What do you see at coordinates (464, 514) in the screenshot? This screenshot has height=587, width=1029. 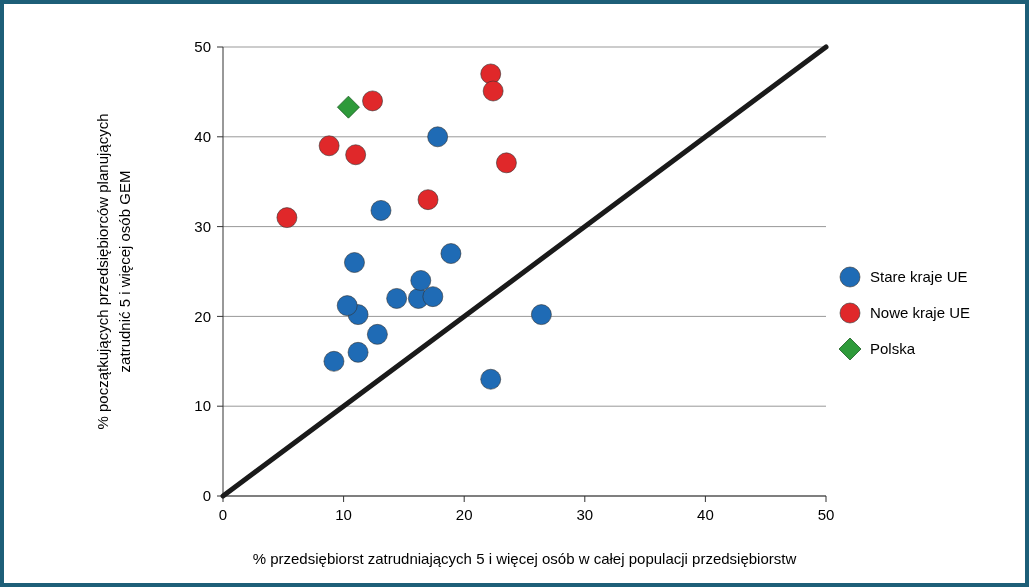 I see `x-tick-label: 20` at bounding box center [464, 514].